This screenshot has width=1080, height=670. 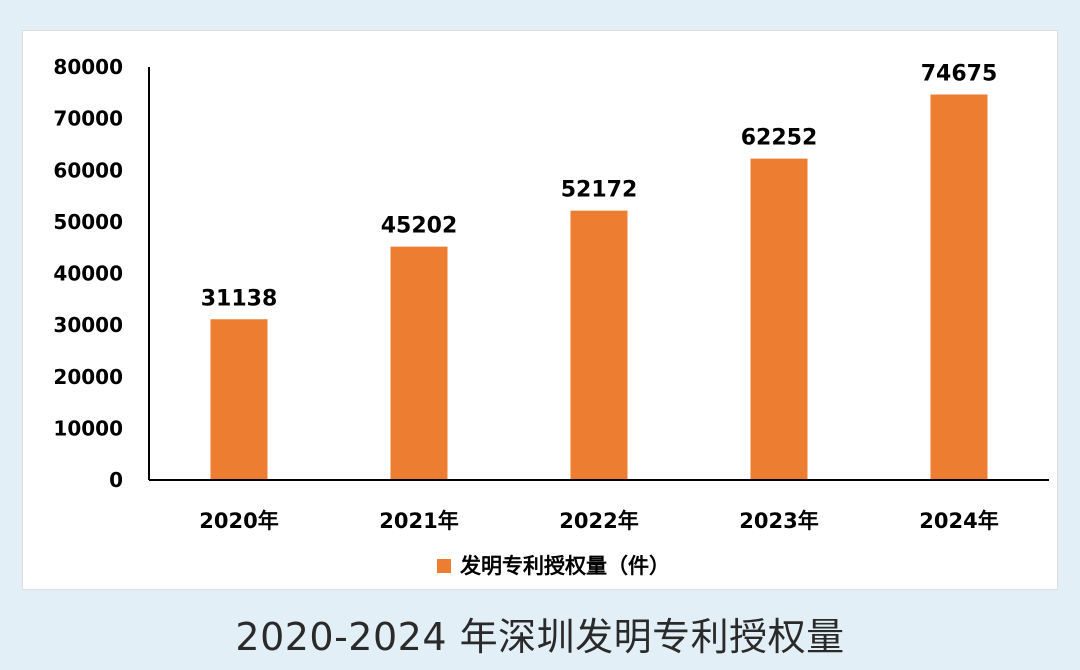 What do you see at coordinates (444, 566) in the screenshot?
I see `legend-swatch` at bounding box center [444, 566].